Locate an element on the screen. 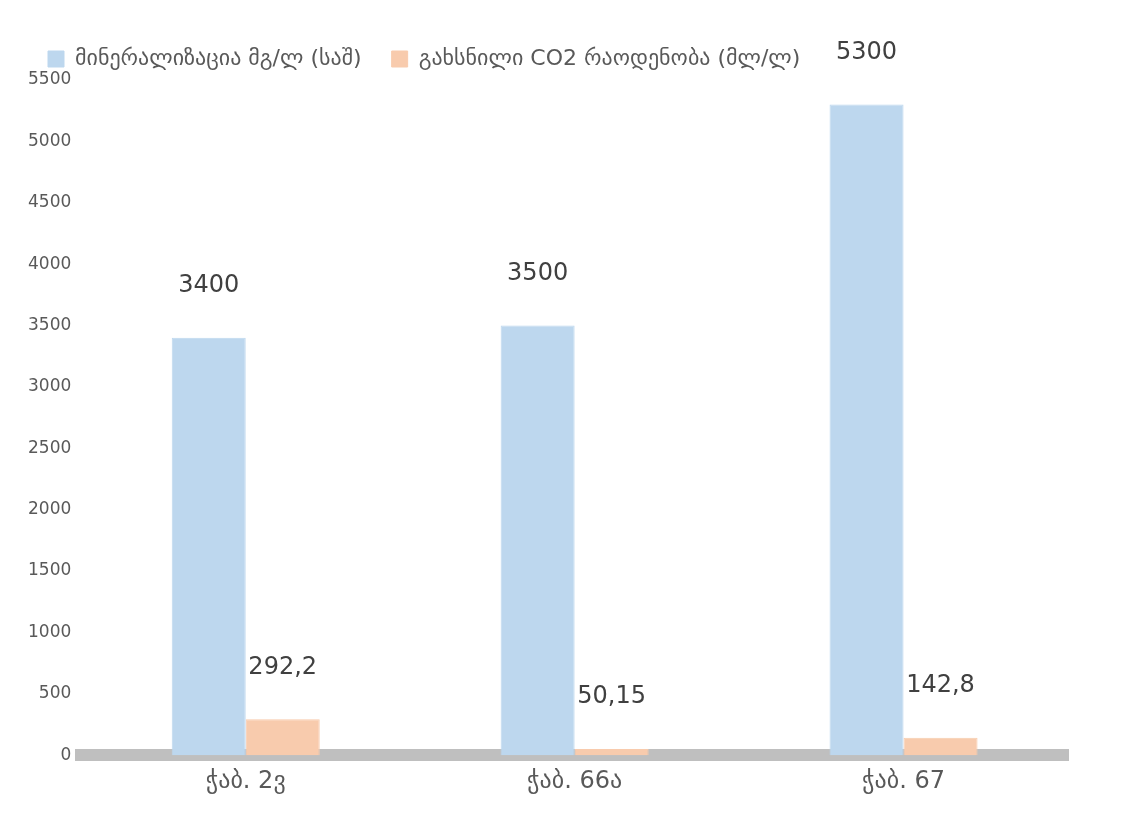 Image resolution: width=1124 pixels, height=832 pixels. x-tick-label: ჭაბ. 2ვ is located at coordinates (245, 779).